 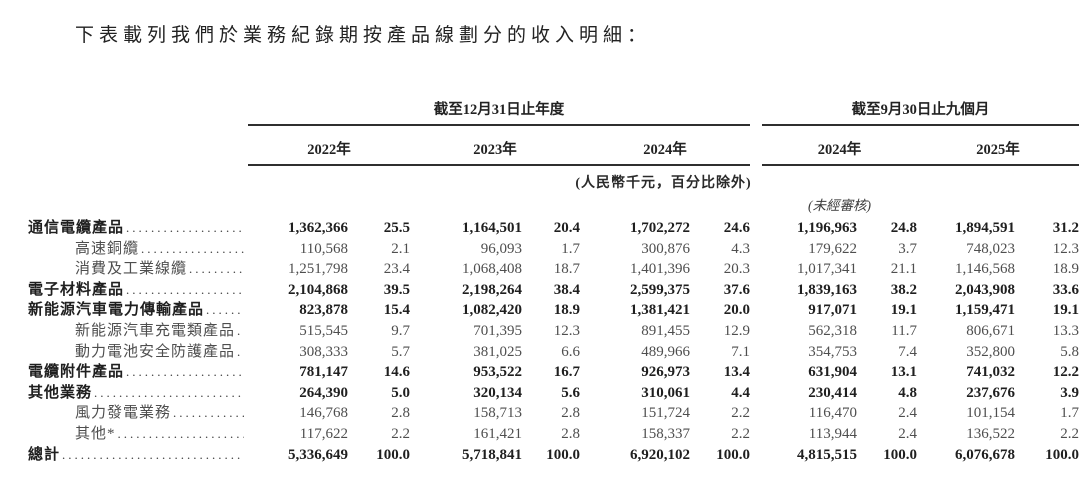 What do you see at coordinates (1065, 330) in the screenshot?
I see `pct-value: 13.3` at bounding box center [1065, 330].